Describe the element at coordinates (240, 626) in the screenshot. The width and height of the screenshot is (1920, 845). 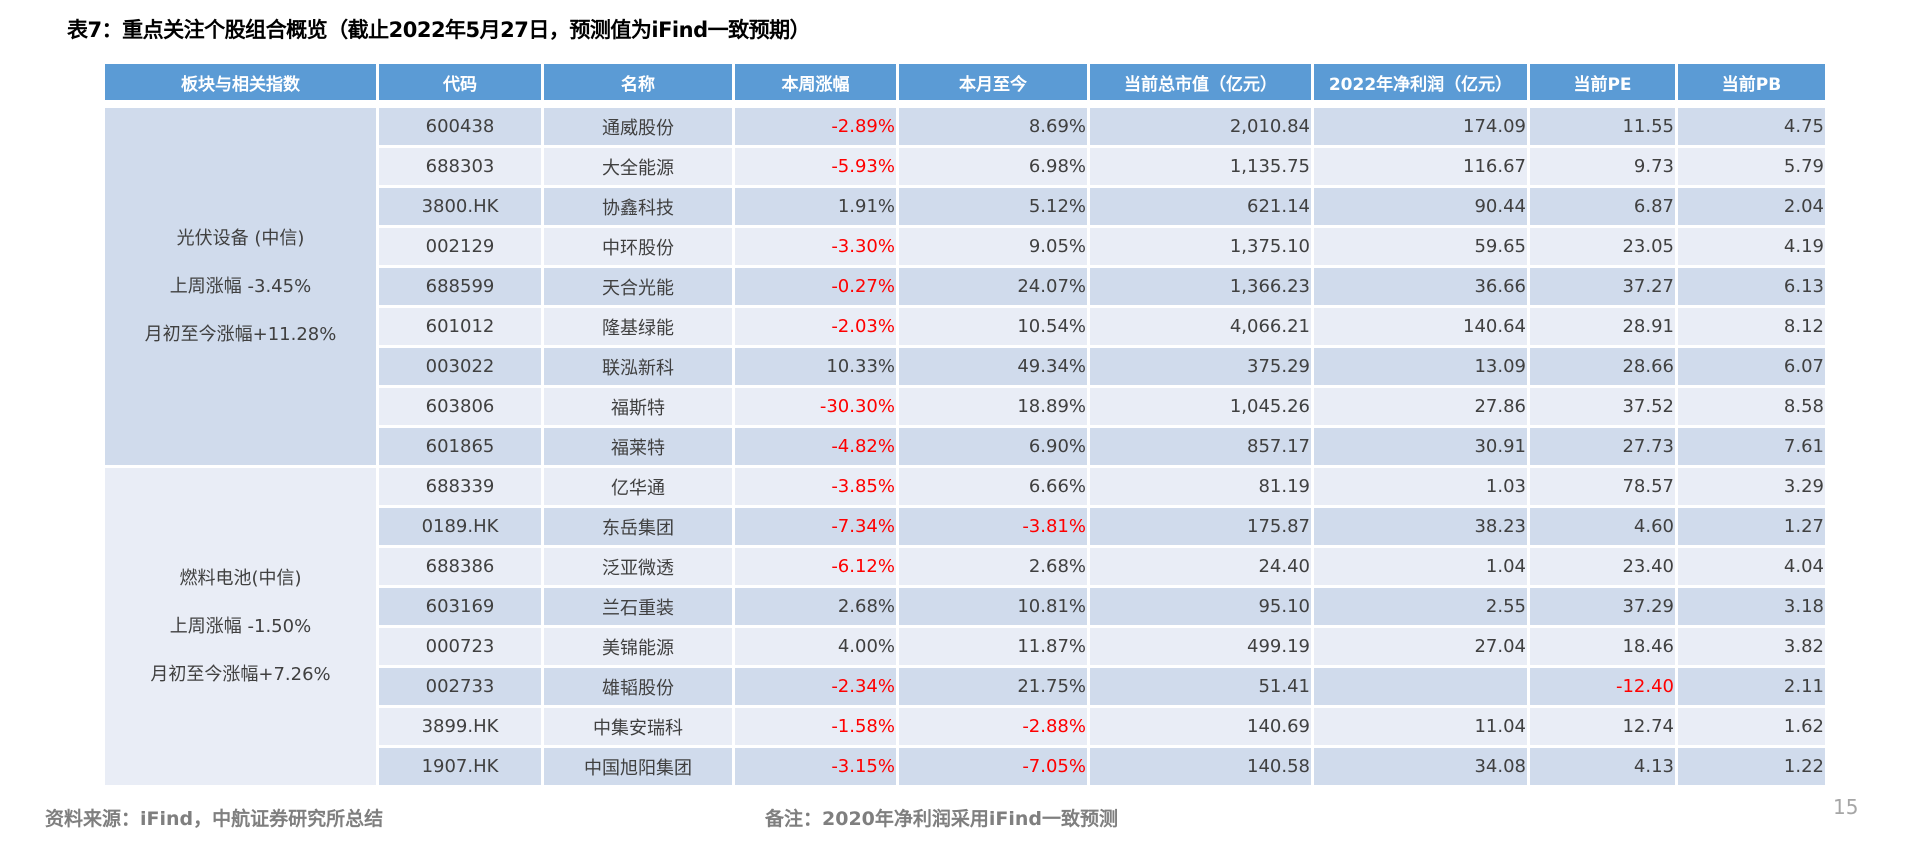
I see `sector-index-cell: 燃料电池(中信) 上周涨幅 -1.50% 月初至今涨幅+7.26%` at that location.